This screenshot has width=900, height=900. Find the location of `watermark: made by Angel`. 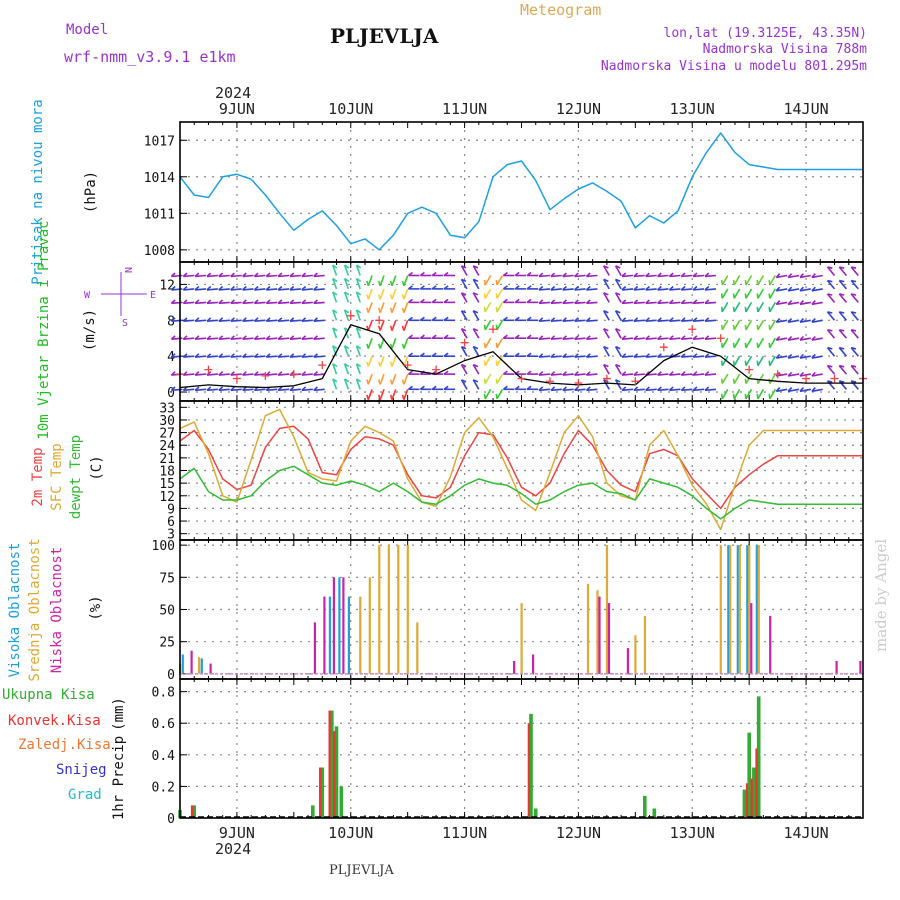

watermark: made by Angel is located at coordinates (881, 595).